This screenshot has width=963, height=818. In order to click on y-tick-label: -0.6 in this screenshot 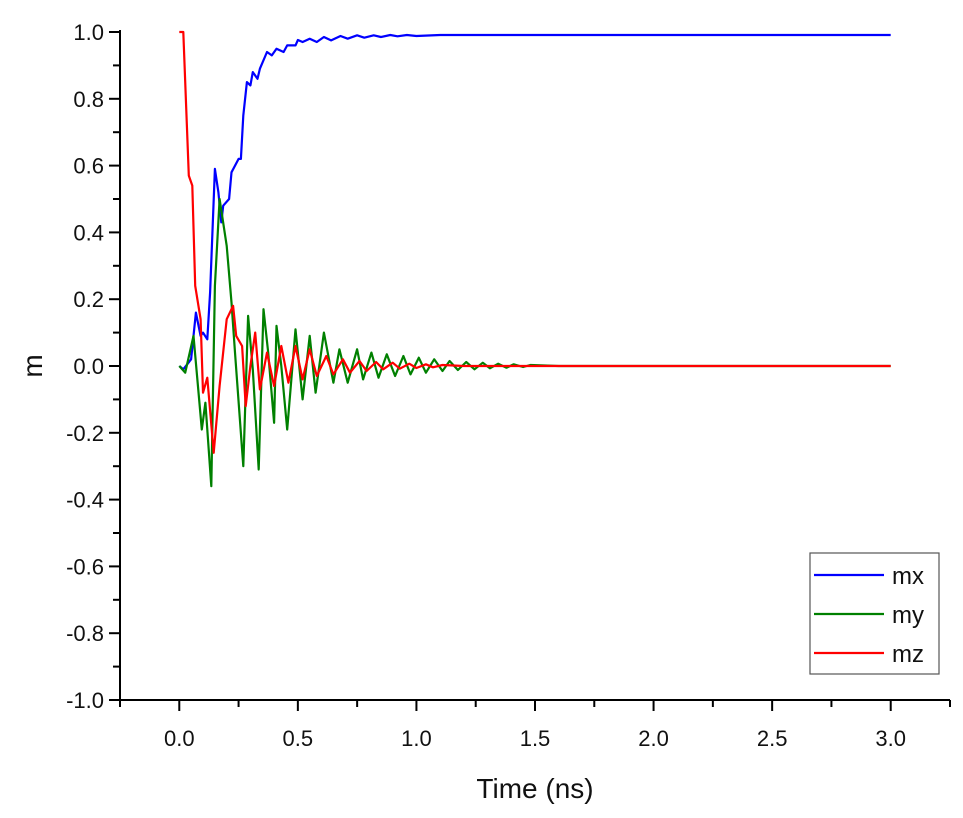, I will do `click(85, 566)`.